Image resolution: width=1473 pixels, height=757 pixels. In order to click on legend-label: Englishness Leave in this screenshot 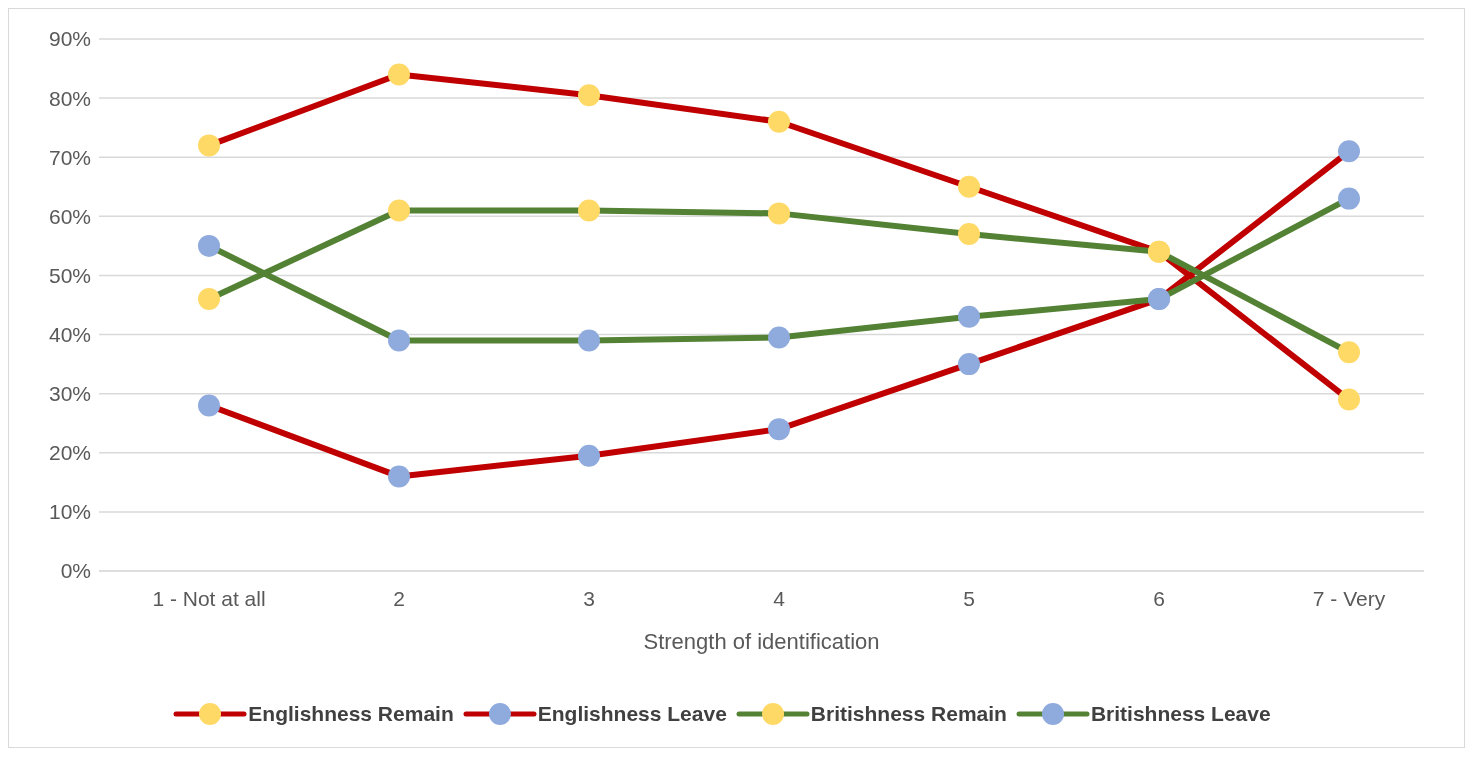, I will do `click(632, 714)`.